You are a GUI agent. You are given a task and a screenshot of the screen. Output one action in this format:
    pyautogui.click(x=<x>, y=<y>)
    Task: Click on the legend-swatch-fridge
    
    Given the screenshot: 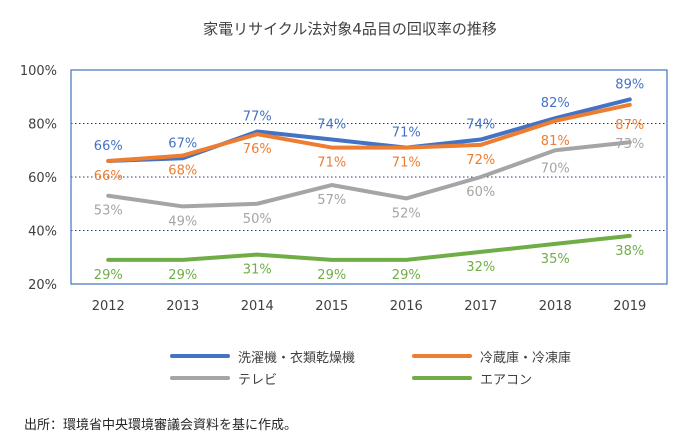 What is the action you would take?
    pyautogui.click(x=442, y=356)
    